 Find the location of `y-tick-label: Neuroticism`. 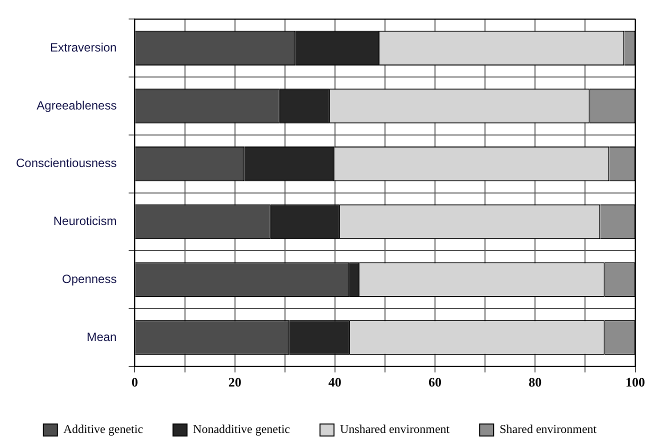

y-tick-label: Neuroticism is located at coordinates (85, 221).